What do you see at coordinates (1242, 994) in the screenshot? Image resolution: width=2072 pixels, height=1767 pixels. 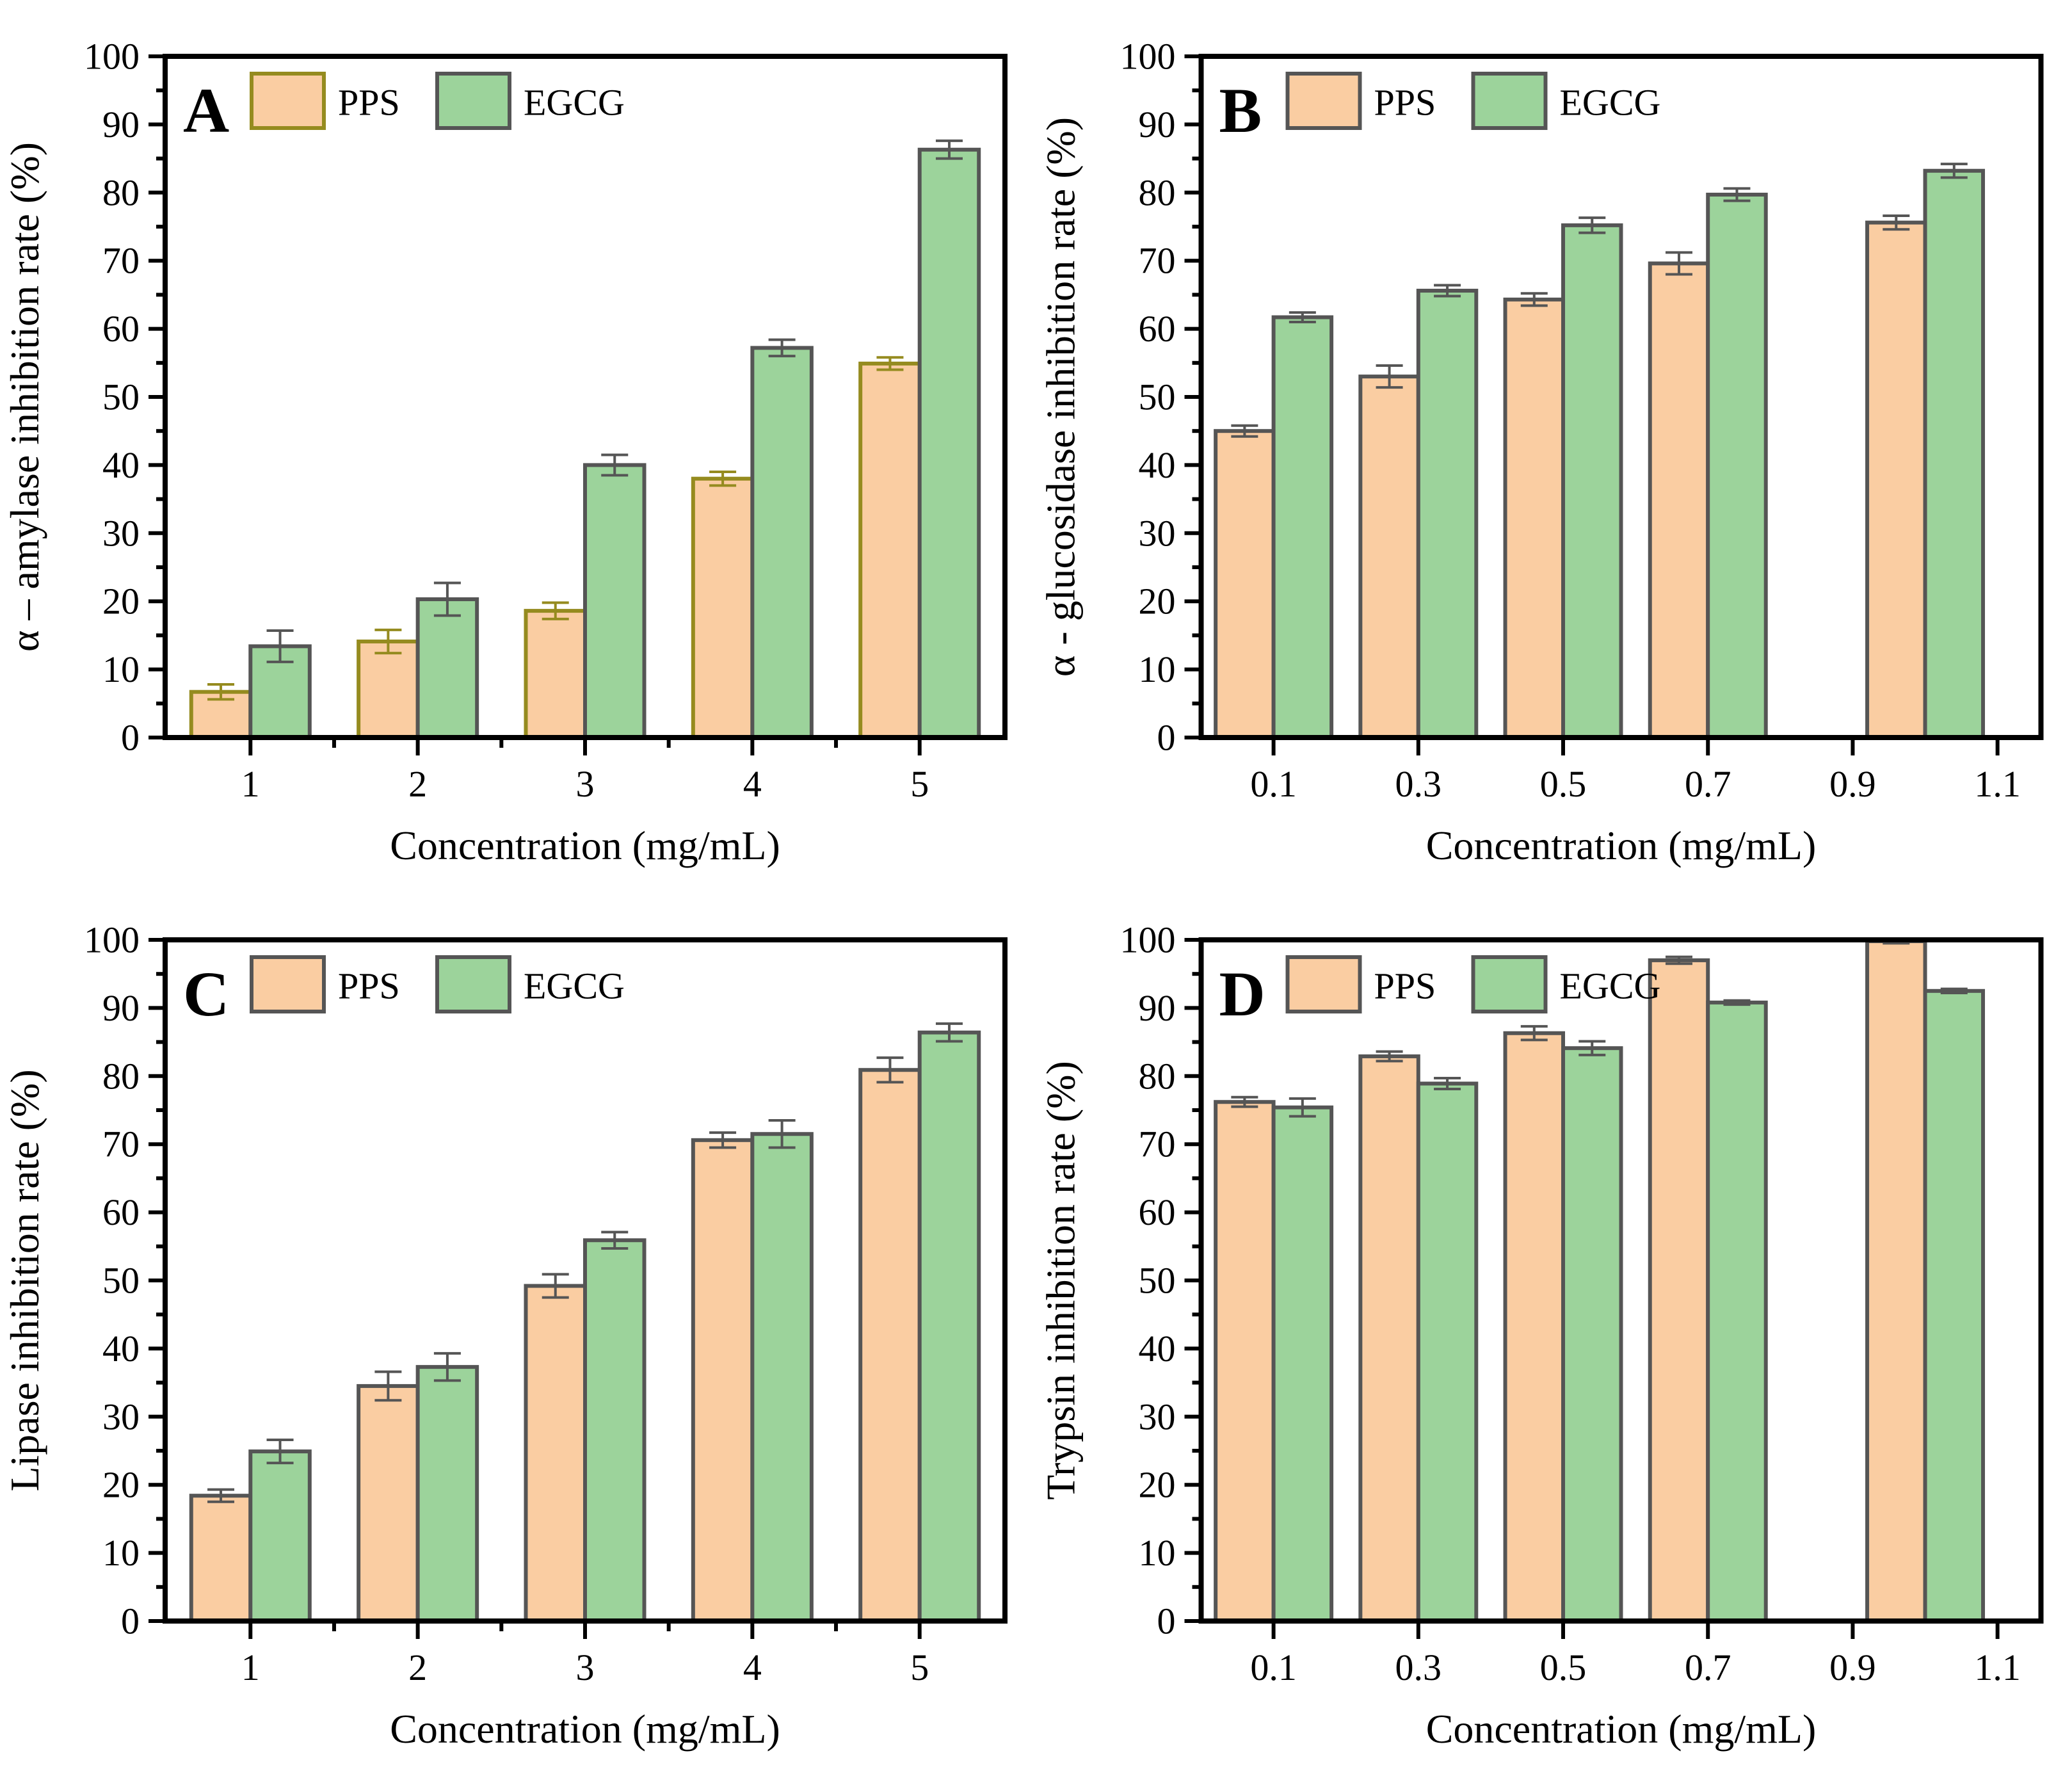 I see `panel-letter: D` at bounding box center [1242, 994].